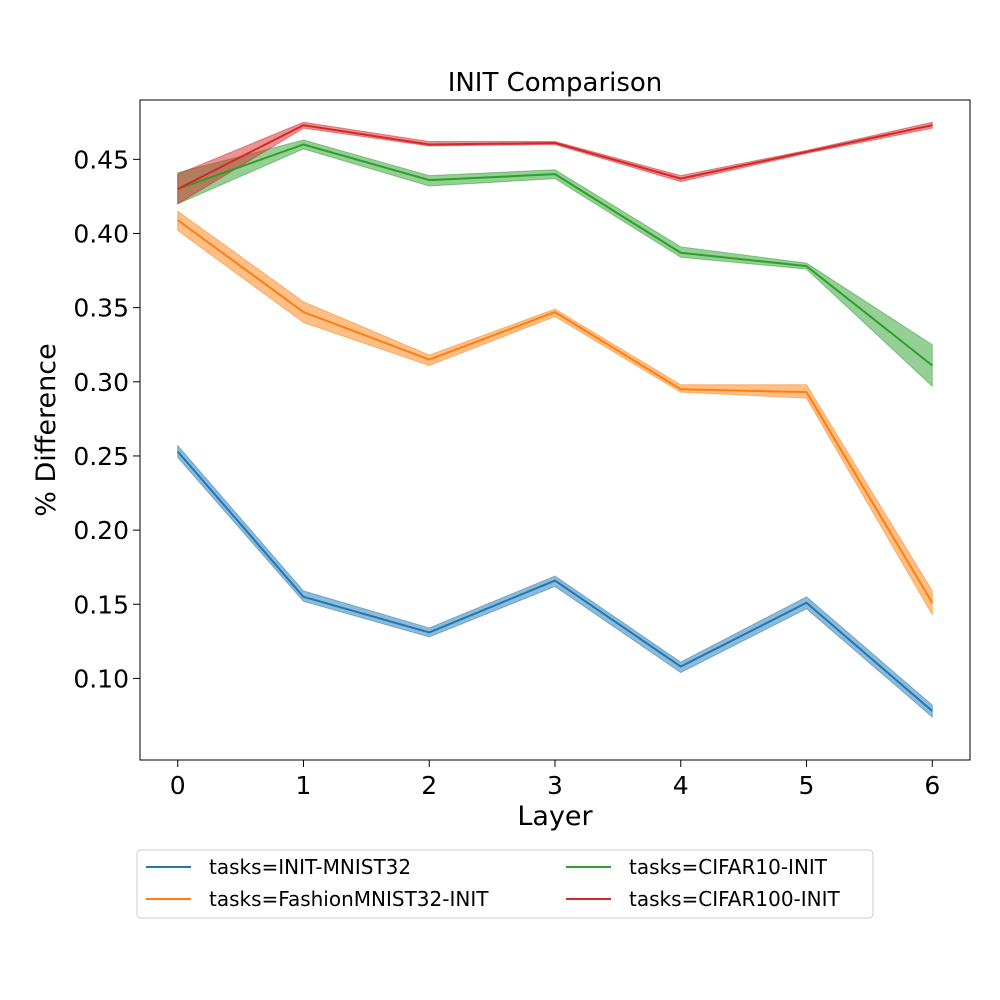 The image size is (1000, 1000). I want to click on y-tick-label: 0.35, so click(101, 308).